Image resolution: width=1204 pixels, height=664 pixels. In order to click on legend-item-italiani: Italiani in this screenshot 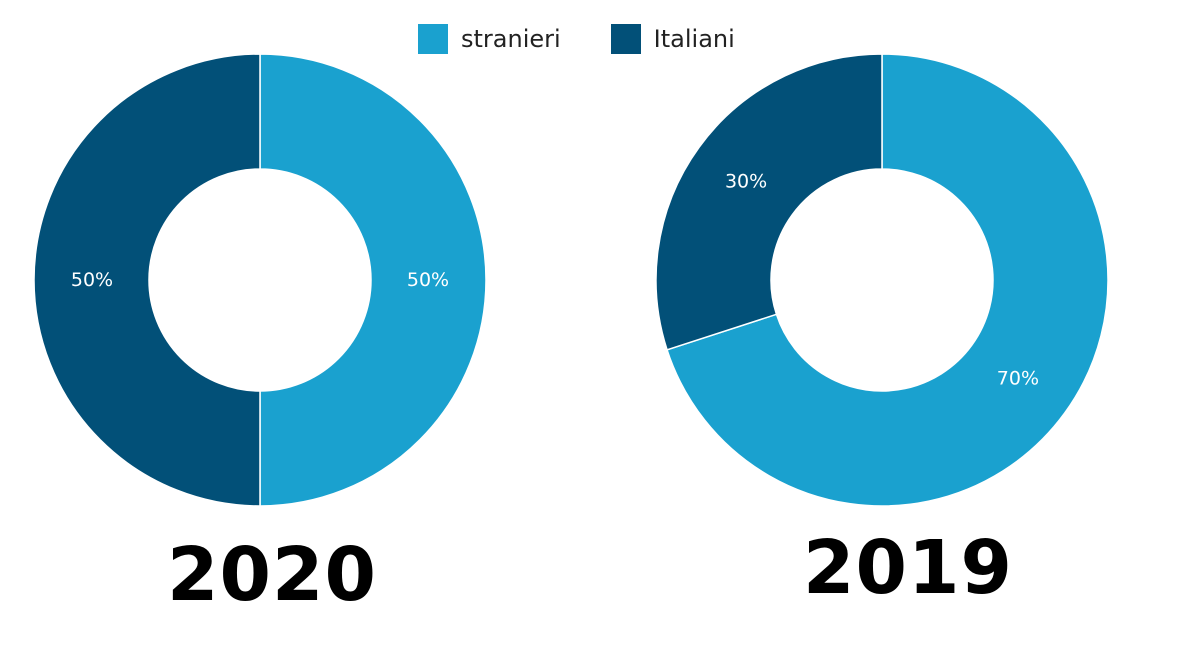, I will do `click(672, 39)`.